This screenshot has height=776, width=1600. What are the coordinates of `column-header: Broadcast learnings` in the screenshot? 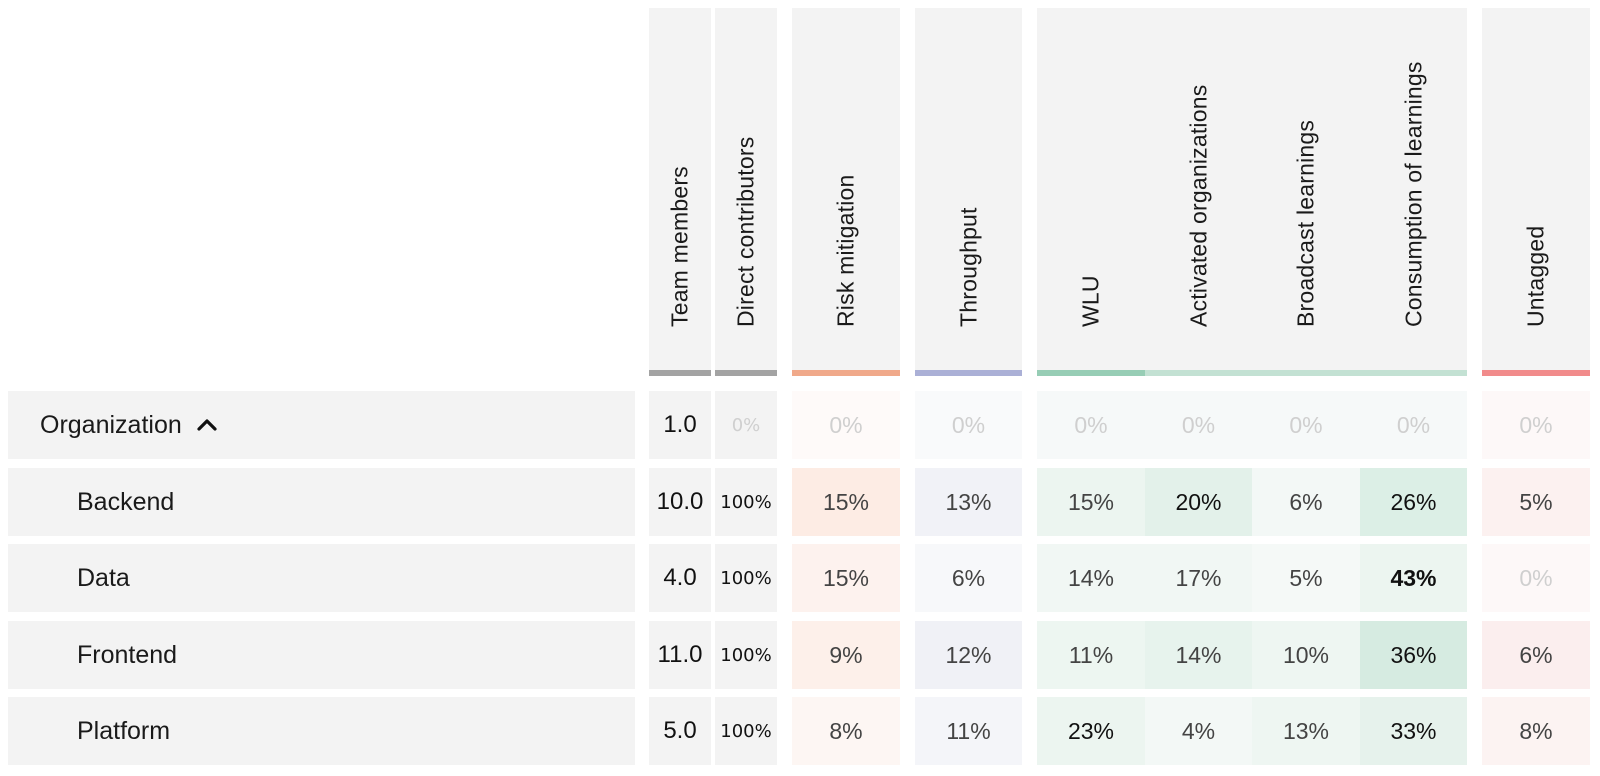 It's located at (1306, 192).